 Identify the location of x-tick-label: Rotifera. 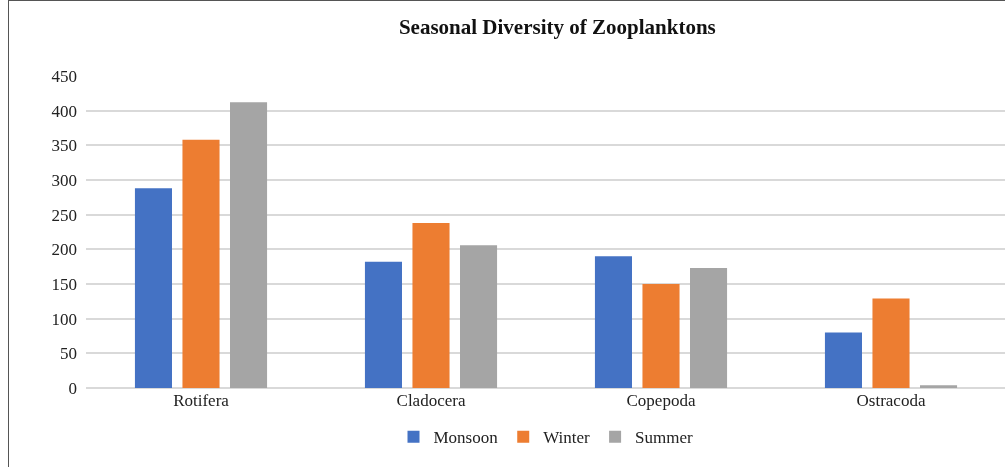
(201, 400).